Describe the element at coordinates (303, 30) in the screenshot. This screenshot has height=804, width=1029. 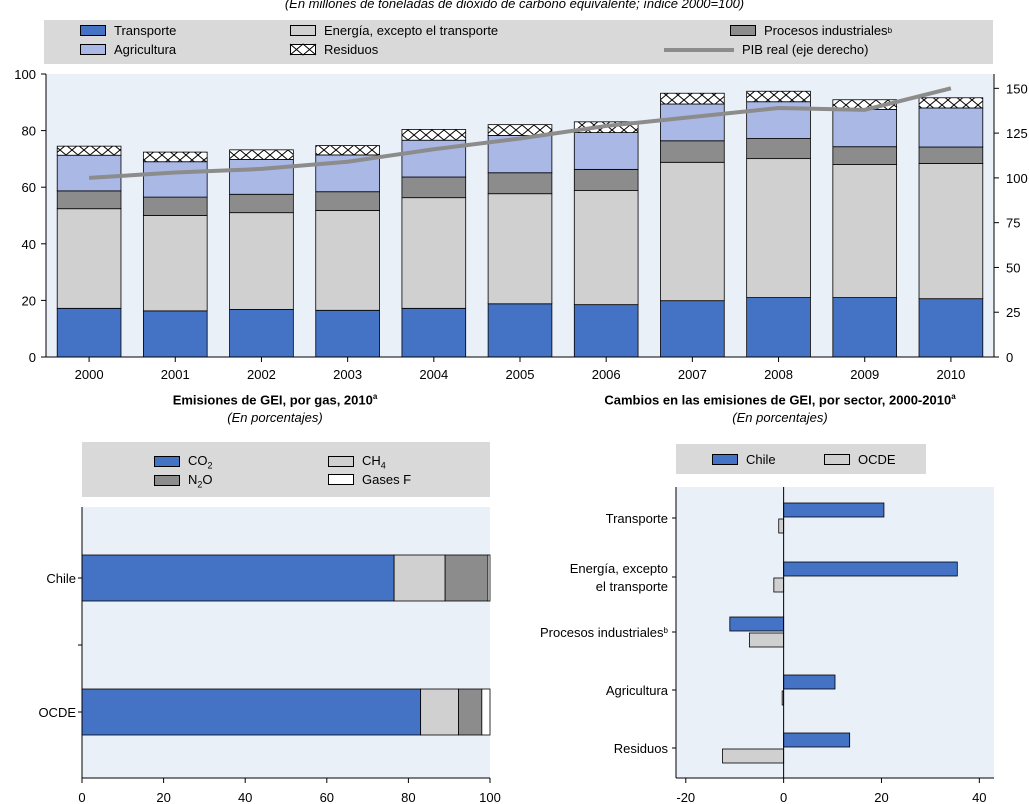
I see `legend-swatch-energia` at that location.